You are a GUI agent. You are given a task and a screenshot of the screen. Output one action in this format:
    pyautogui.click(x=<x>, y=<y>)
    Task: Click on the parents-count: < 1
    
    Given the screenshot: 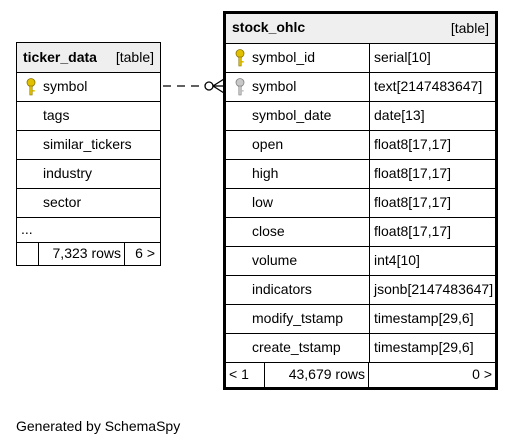 What is the action you would take?
    pyautogui.click(x=239, y=374)
    